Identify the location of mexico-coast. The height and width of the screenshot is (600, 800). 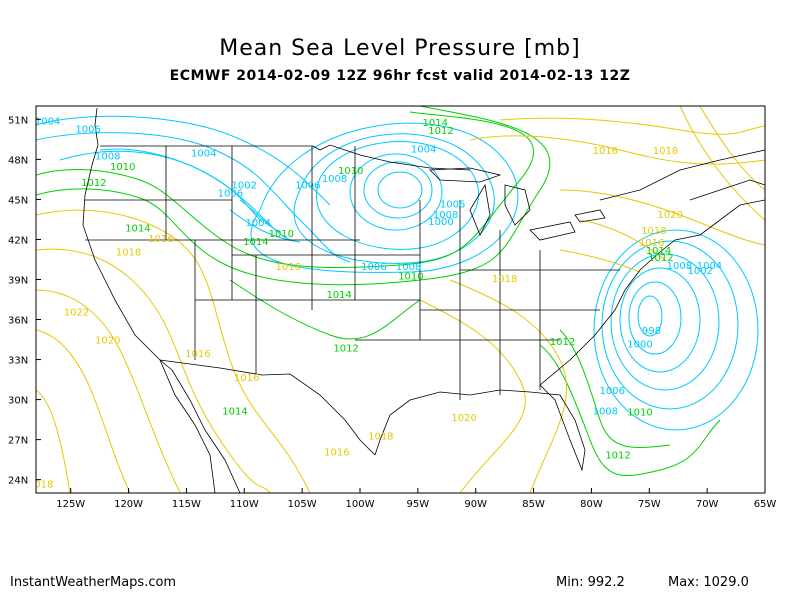
(206, 431).